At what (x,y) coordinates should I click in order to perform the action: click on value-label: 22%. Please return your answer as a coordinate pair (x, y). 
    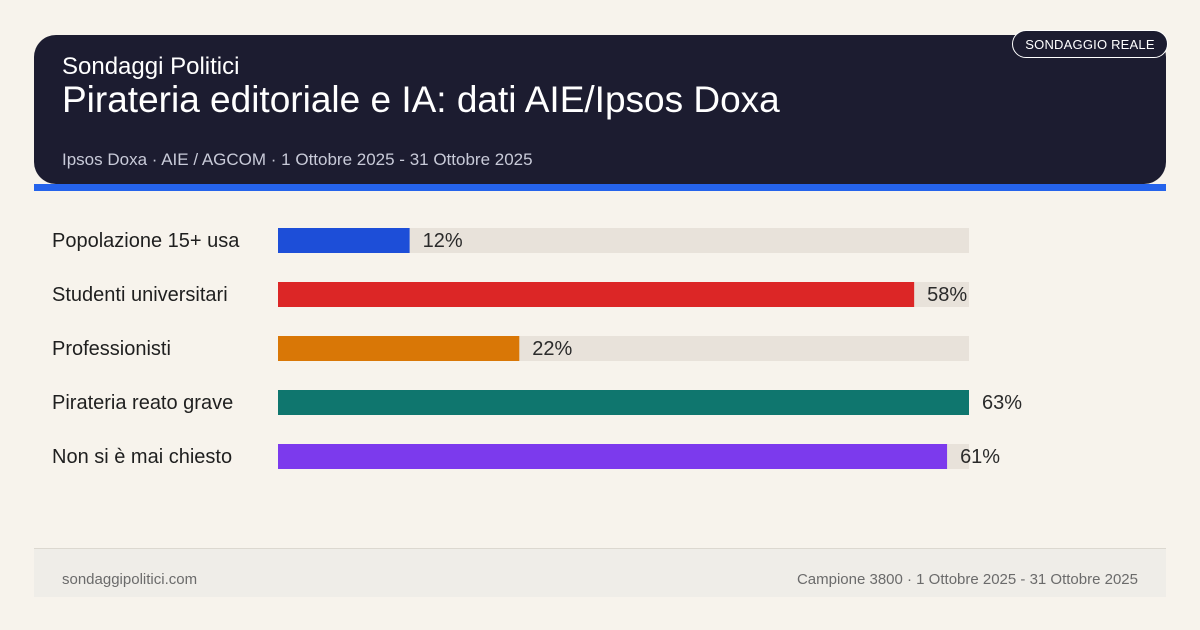
    Looking at the image, I should click on (552, 349).